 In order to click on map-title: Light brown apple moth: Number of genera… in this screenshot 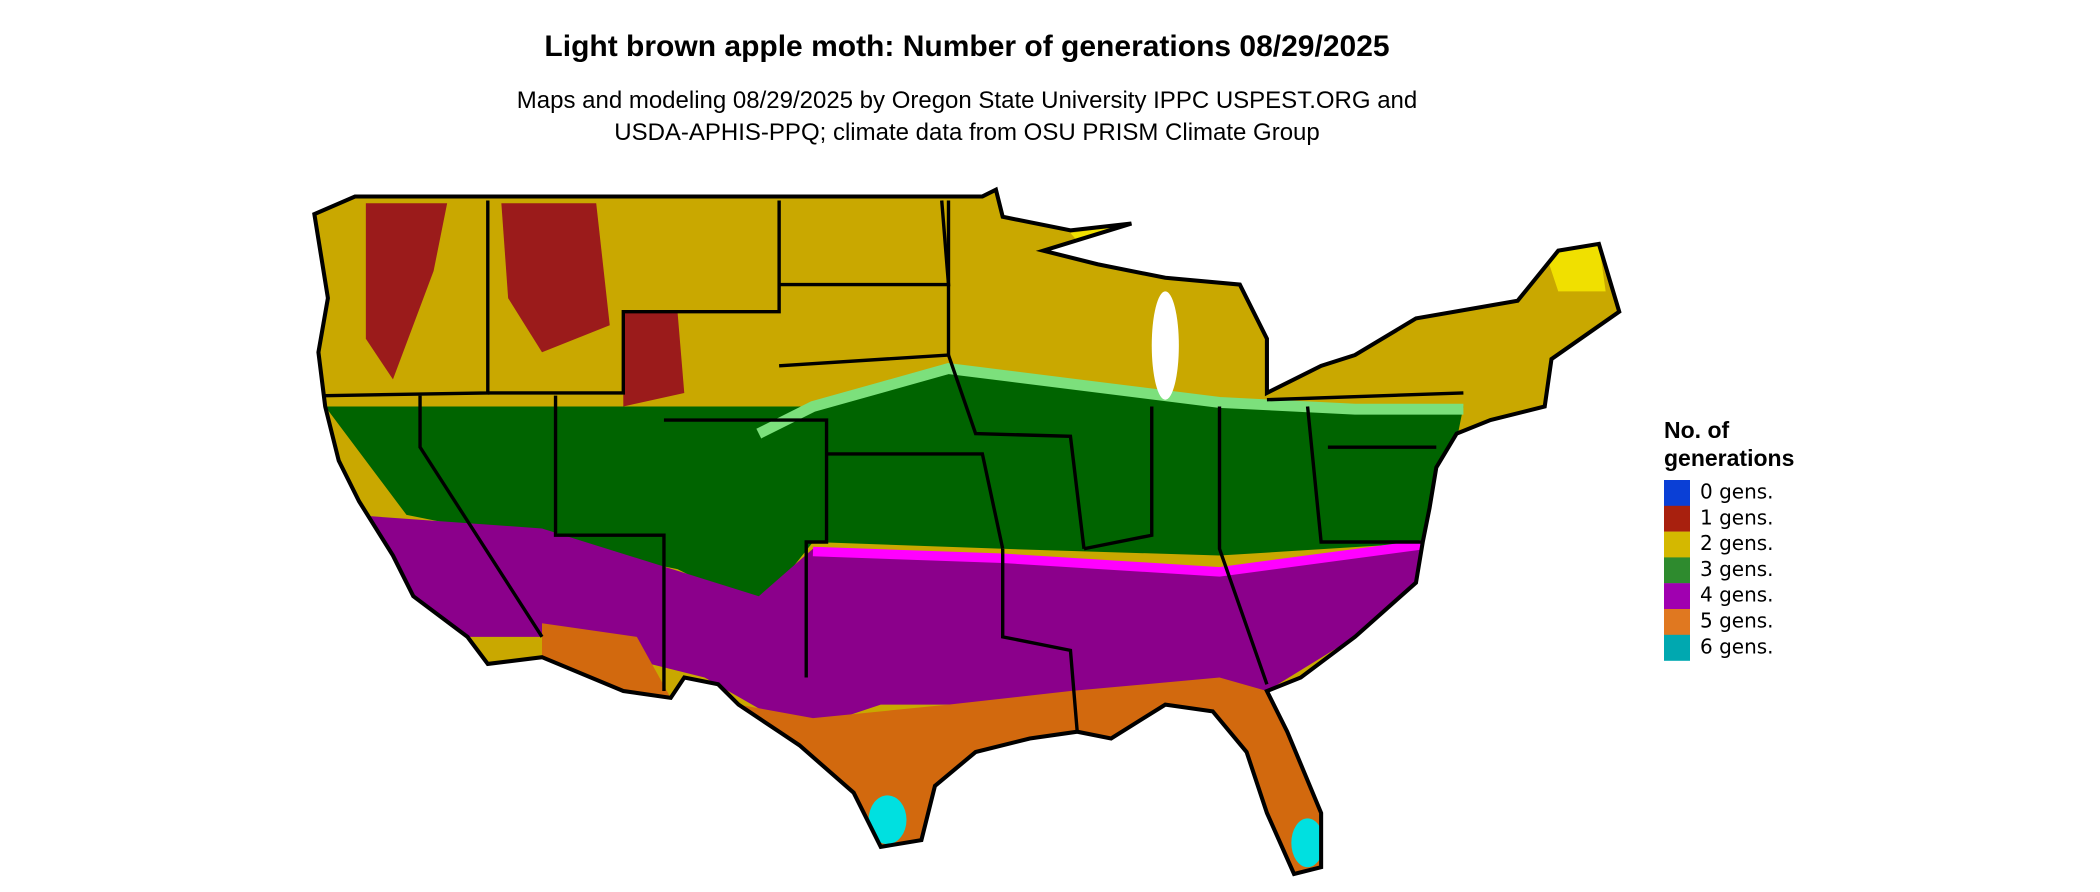, I will do `click(966, 46)`.